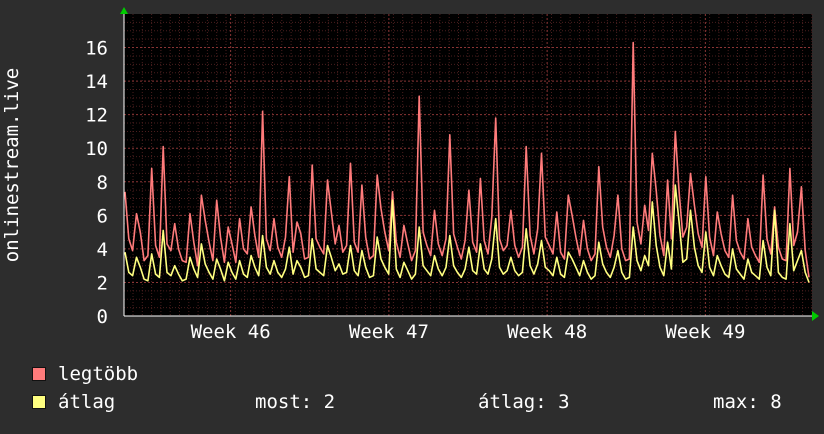 This screenshot has height=434, width=824. Describe the element at coordinates (12, 165) in the screenshot. I see `y-axis-label: onlinestream.live` at that location.